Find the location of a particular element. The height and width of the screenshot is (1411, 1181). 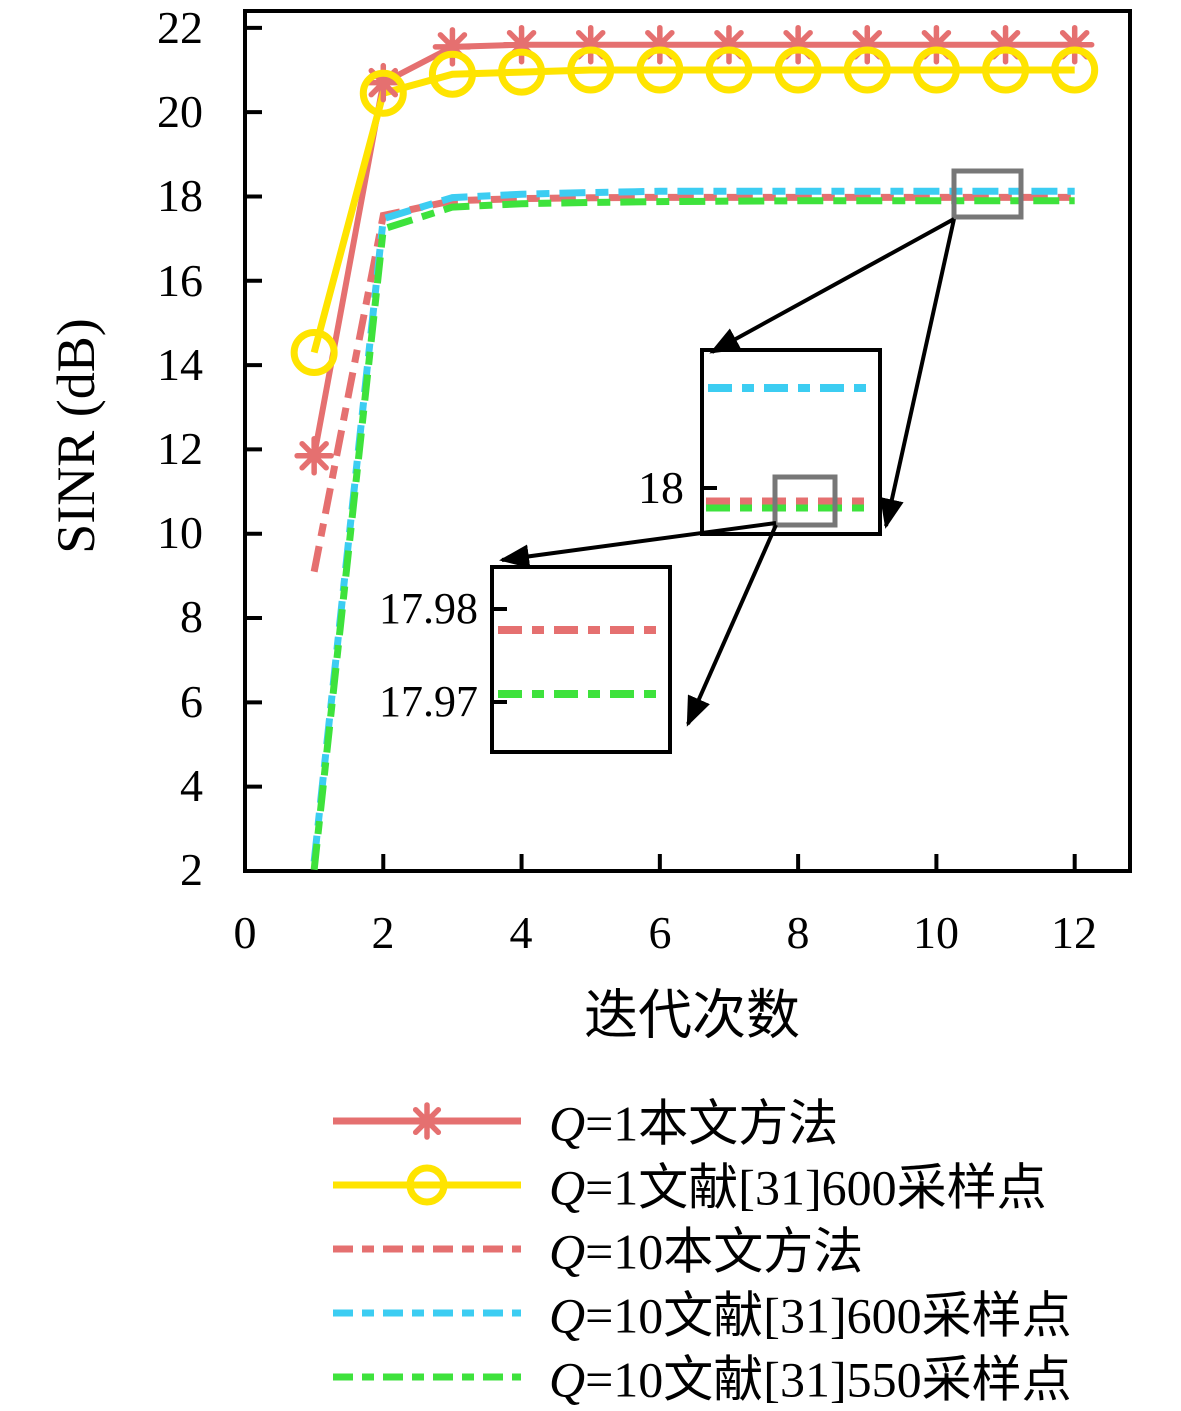

inset-lower-tick-17_97: 17.97 is located at coordinates (428, 701).